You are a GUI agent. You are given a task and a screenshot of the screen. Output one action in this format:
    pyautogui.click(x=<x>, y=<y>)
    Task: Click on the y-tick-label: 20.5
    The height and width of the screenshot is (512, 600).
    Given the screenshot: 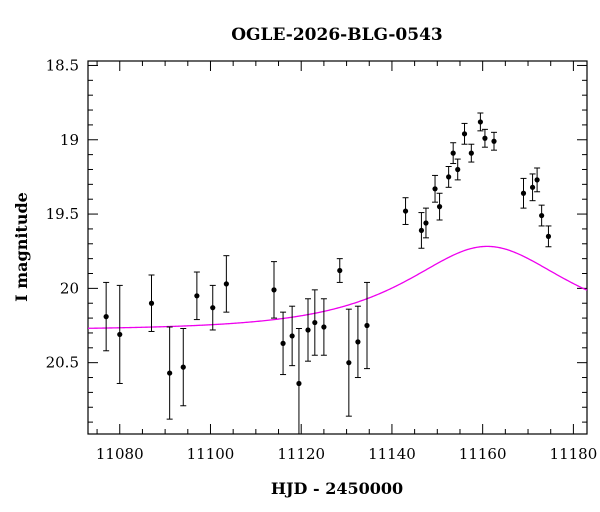 What is the action you would take?
    pyautogui.click(x=62, y=363)
    